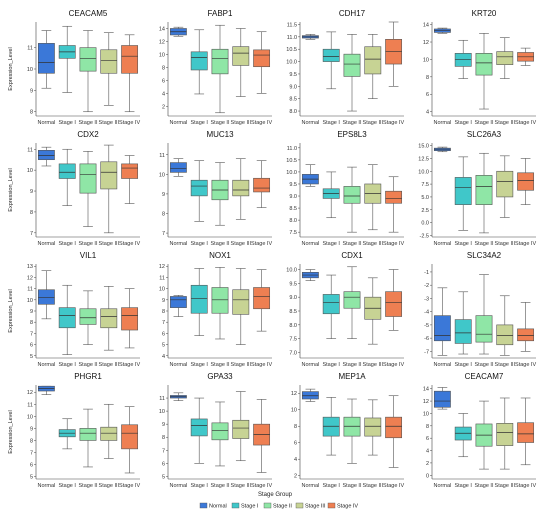 This screenshot has height=516, width=550. I want to click on legend-swatch-stage-iv, so click(331, 505).